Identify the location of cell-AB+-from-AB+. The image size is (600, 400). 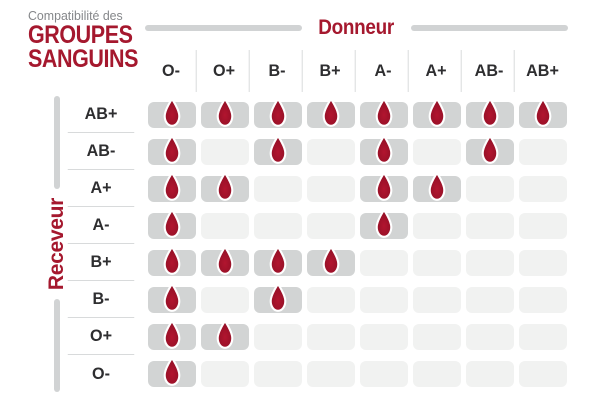
(542, 114).